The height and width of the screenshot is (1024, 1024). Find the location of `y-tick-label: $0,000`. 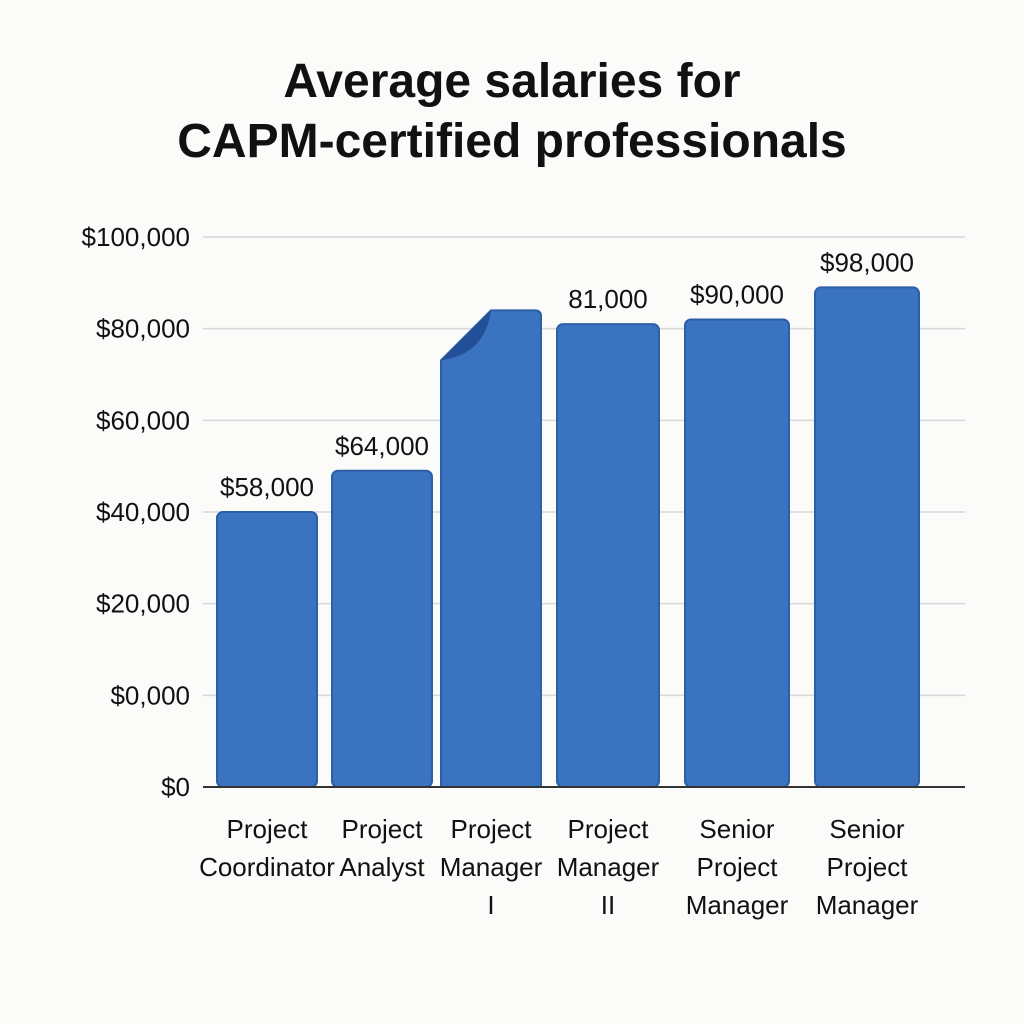

y-tick-label: $0,000 is located at coordinates (150, 695).